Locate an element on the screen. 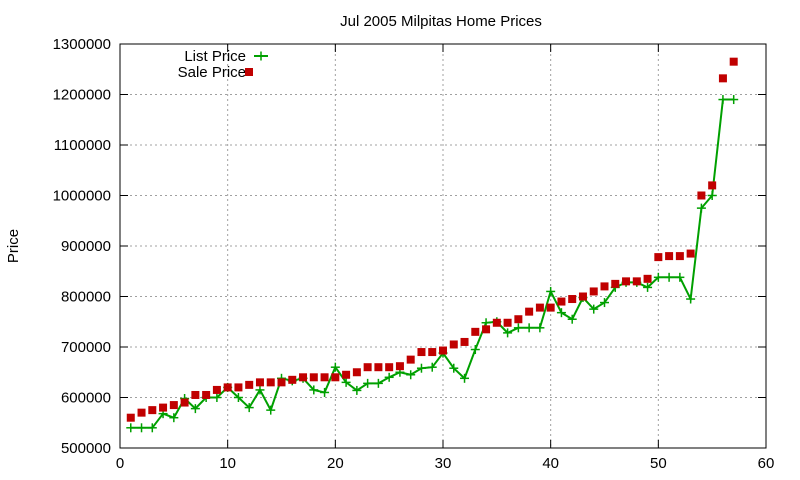 The width and height of the screenshot is (800, 480). x-tick-label: 0 is located at coordinates (120, 463).